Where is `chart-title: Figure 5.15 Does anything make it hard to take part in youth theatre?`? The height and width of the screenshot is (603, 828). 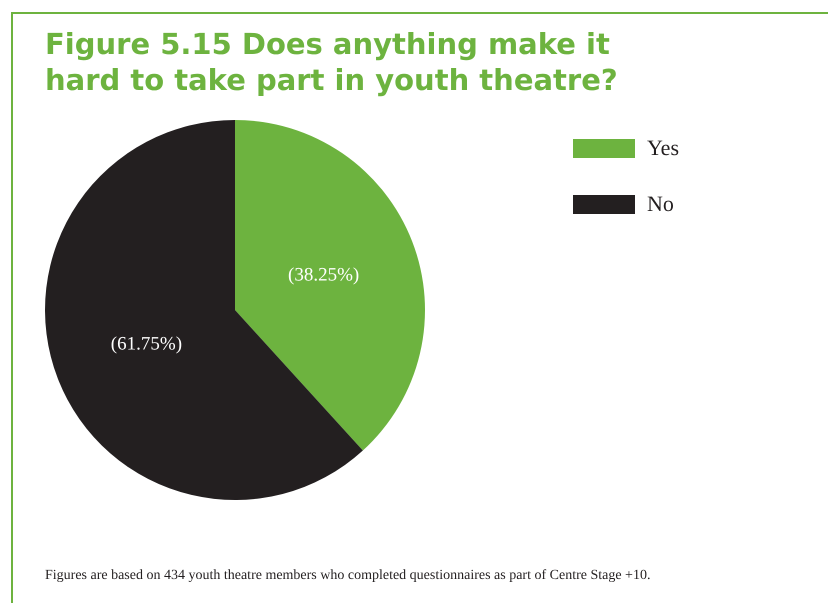 chart-title: Figure 5.15 Does anything make it hard to take part in youth theatre? is located at coordinates (332, 62).